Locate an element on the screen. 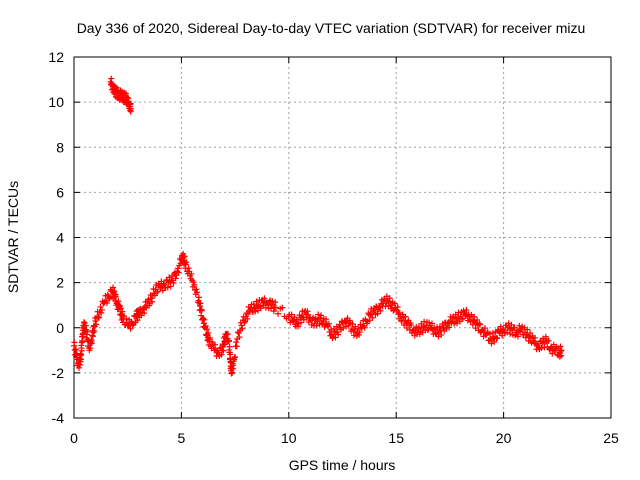 The height and width of the screenshot is (480, 640). x-axis-label: GPS time / hours is located at coordinates (342, 465).